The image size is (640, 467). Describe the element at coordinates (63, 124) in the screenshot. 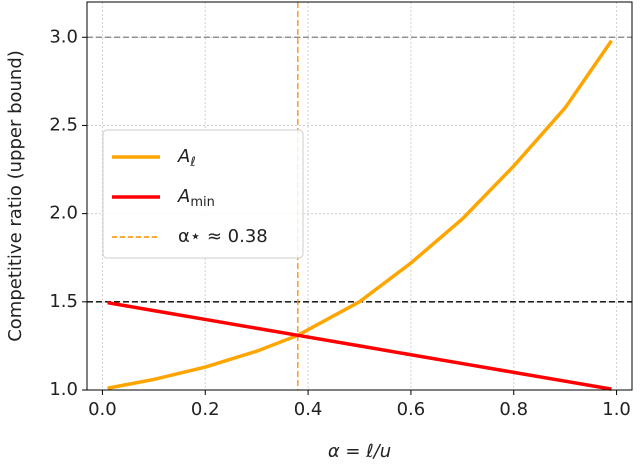

I see `y-tick-label: 2.5` at that location.